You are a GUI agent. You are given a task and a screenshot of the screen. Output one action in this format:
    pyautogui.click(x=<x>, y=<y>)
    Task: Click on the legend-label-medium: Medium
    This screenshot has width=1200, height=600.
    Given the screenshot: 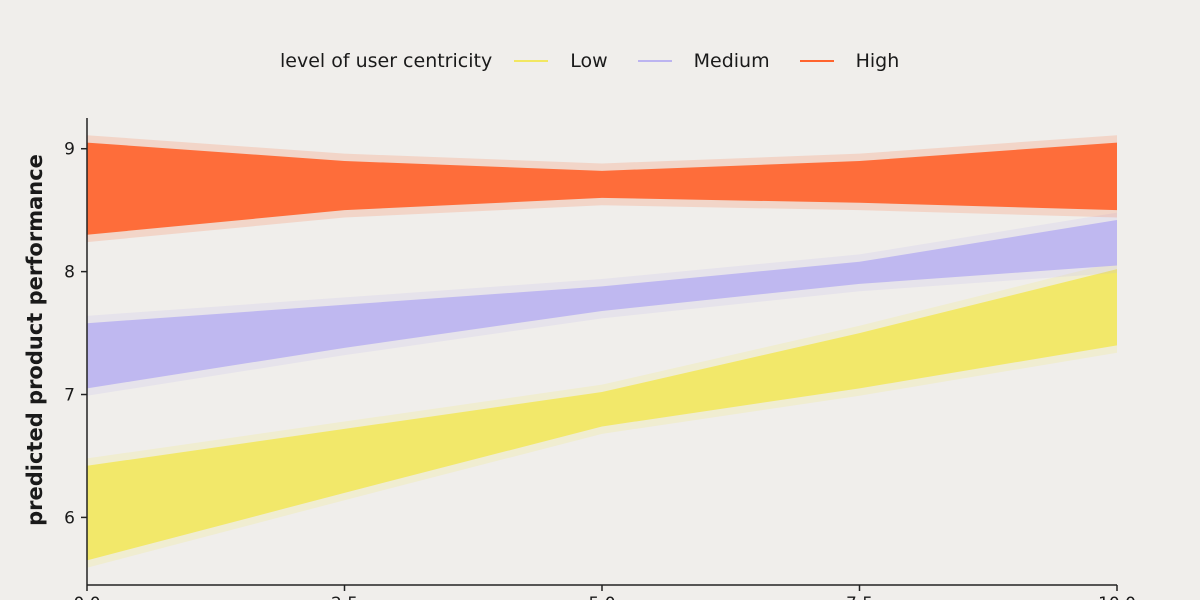 What is the action you would take?
    pyautogui.click(x=731, y=61)
    